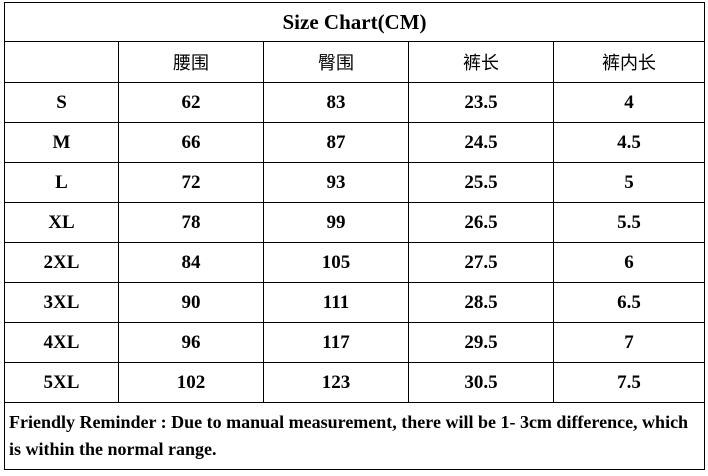 The width and height of the screenshot is (708, 476). Describe the element at coordinates (481, 102) in the screenshot. I see `measurement: 23.5` at that location.